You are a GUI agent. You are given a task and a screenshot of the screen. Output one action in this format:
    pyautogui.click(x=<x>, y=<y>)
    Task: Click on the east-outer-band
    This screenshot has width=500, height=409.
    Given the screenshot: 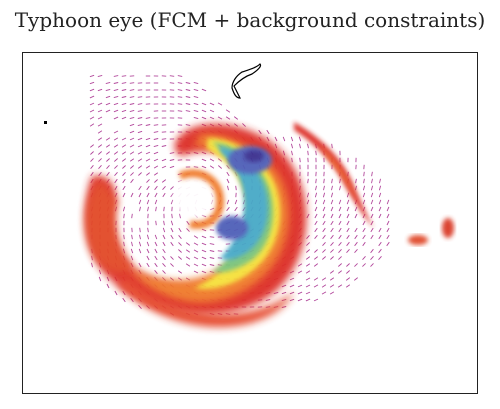 What is the action you would take?
    pyautogui.click(x=334, y=175)
    